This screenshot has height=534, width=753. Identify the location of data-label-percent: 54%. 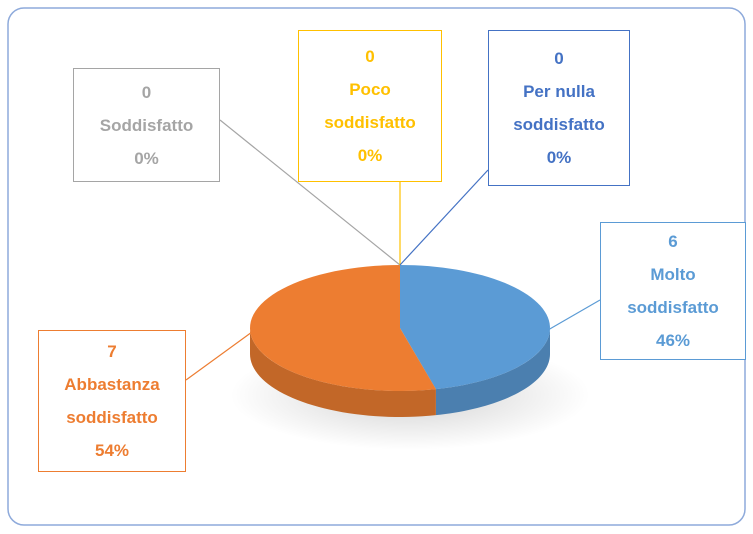
(112, 450).